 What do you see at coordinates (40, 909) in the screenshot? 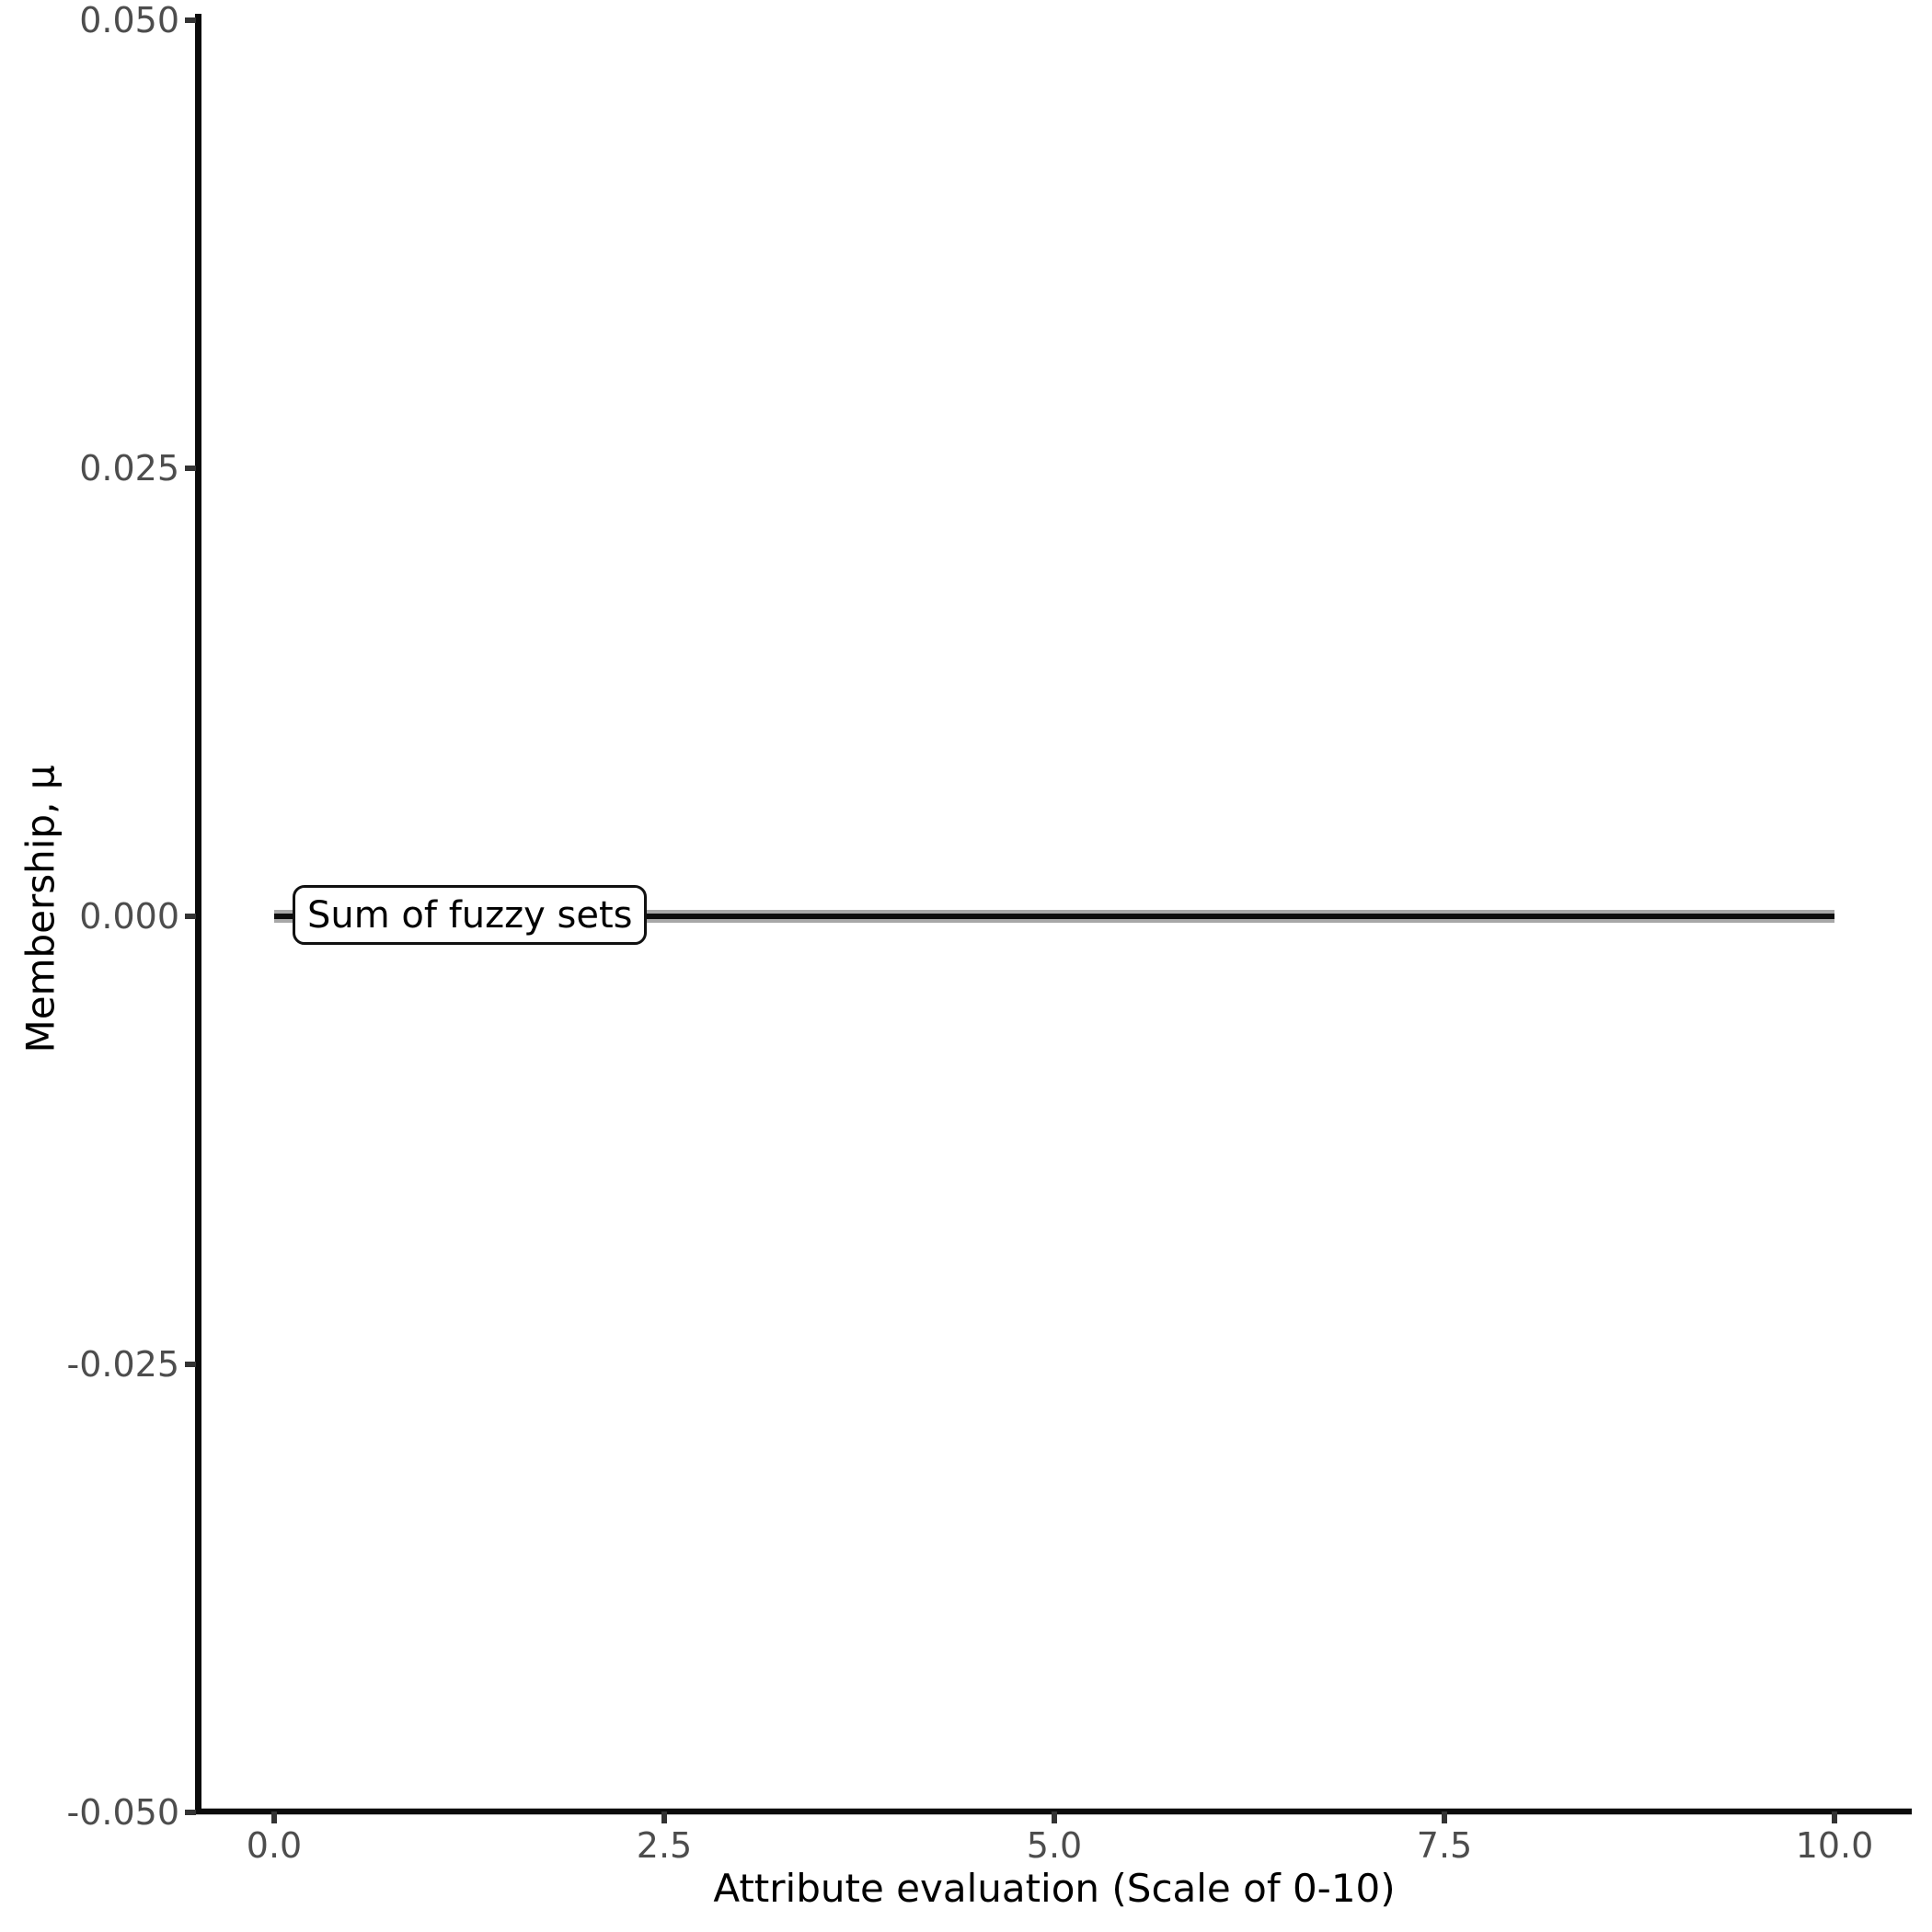
I see `y-axis-title: Membership, μ` at bounding box center [40, 909].